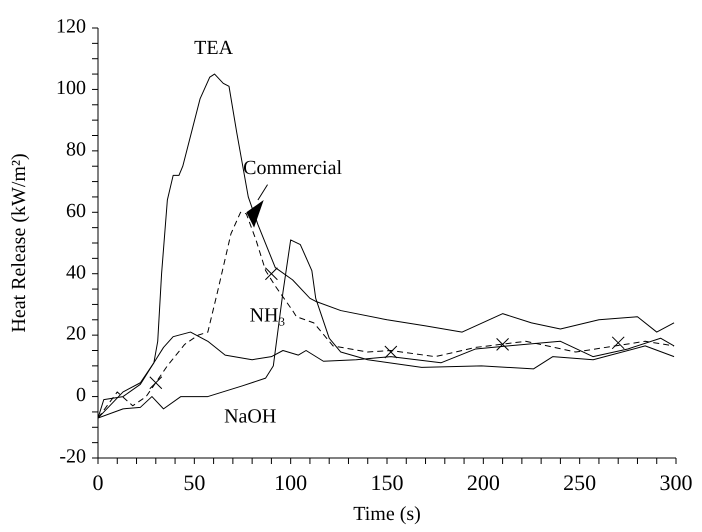  What do you see at coordinates (194, 482) in the screenshot?
I see `x-tick-label: 50` at bounding box center [194, 482].